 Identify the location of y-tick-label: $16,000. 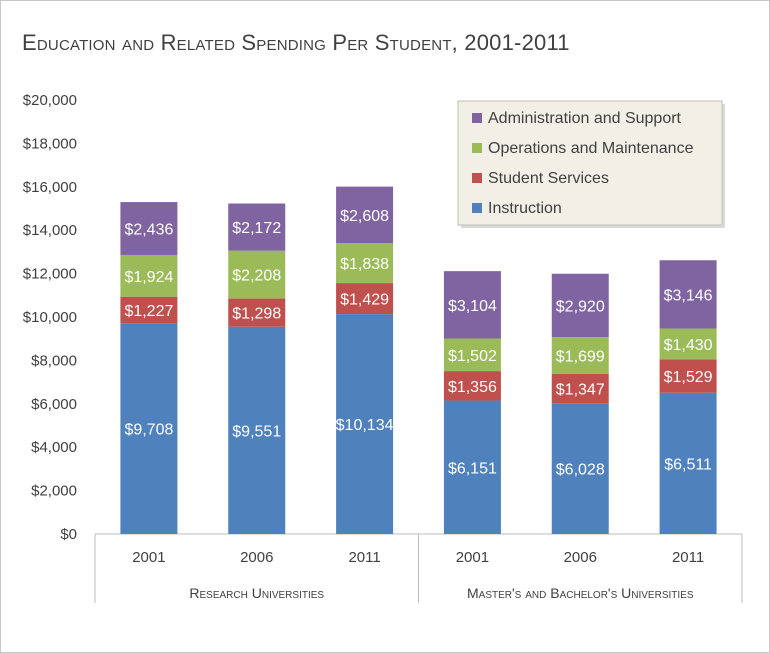
(50, 187).